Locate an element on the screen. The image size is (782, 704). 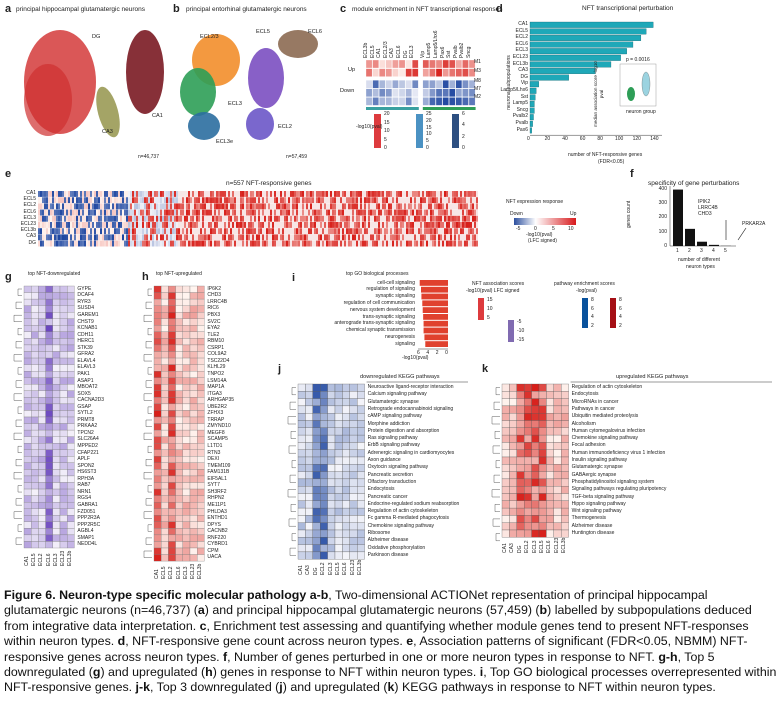
g-gene-label: APLF is located at coordinates (83, 459).